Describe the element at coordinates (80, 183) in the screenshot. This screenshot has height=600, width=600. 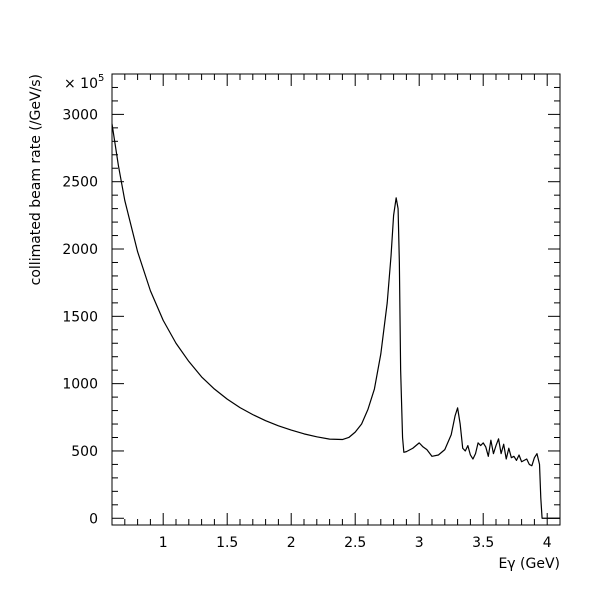
I see `y-tick-label: 2500` at that location.